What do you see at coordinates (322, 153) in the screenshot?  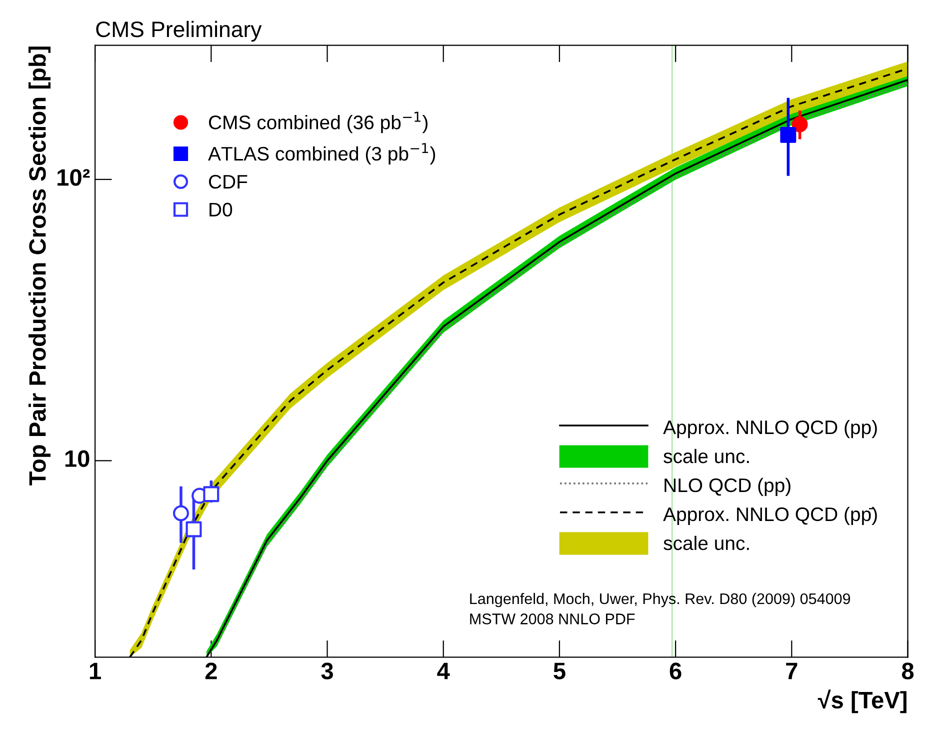 I see `legend-label: ATLAS combined (3 pb$^{−1}$)` at bounding box center [322, 153].